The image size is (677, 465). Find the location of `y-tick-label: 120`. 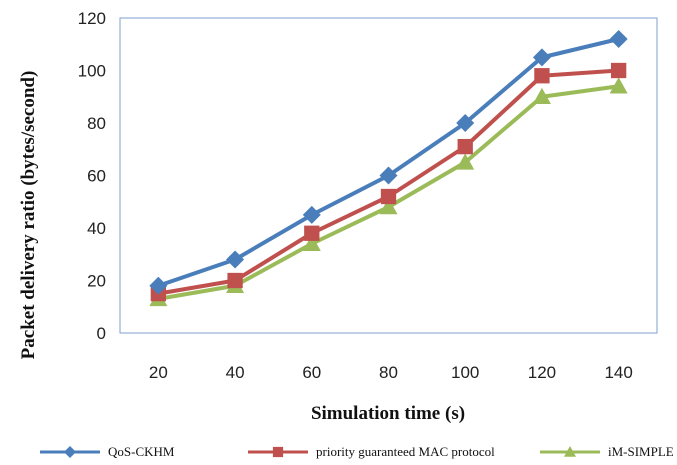

y-tick-label: 120 is located at coordinates (92, 18).